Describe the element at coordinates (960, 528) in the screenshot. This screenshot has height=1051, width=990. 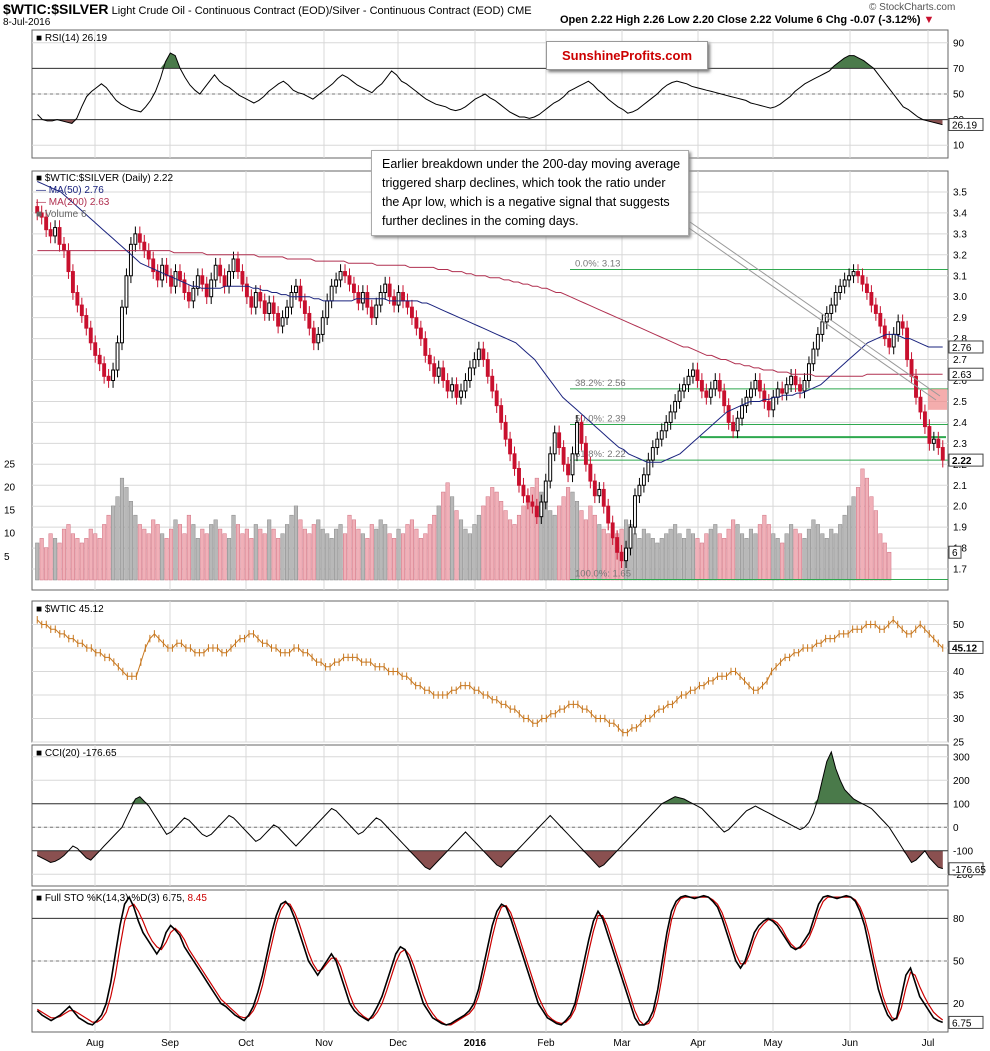
I see `price-tick-label: 1.9` at that location.